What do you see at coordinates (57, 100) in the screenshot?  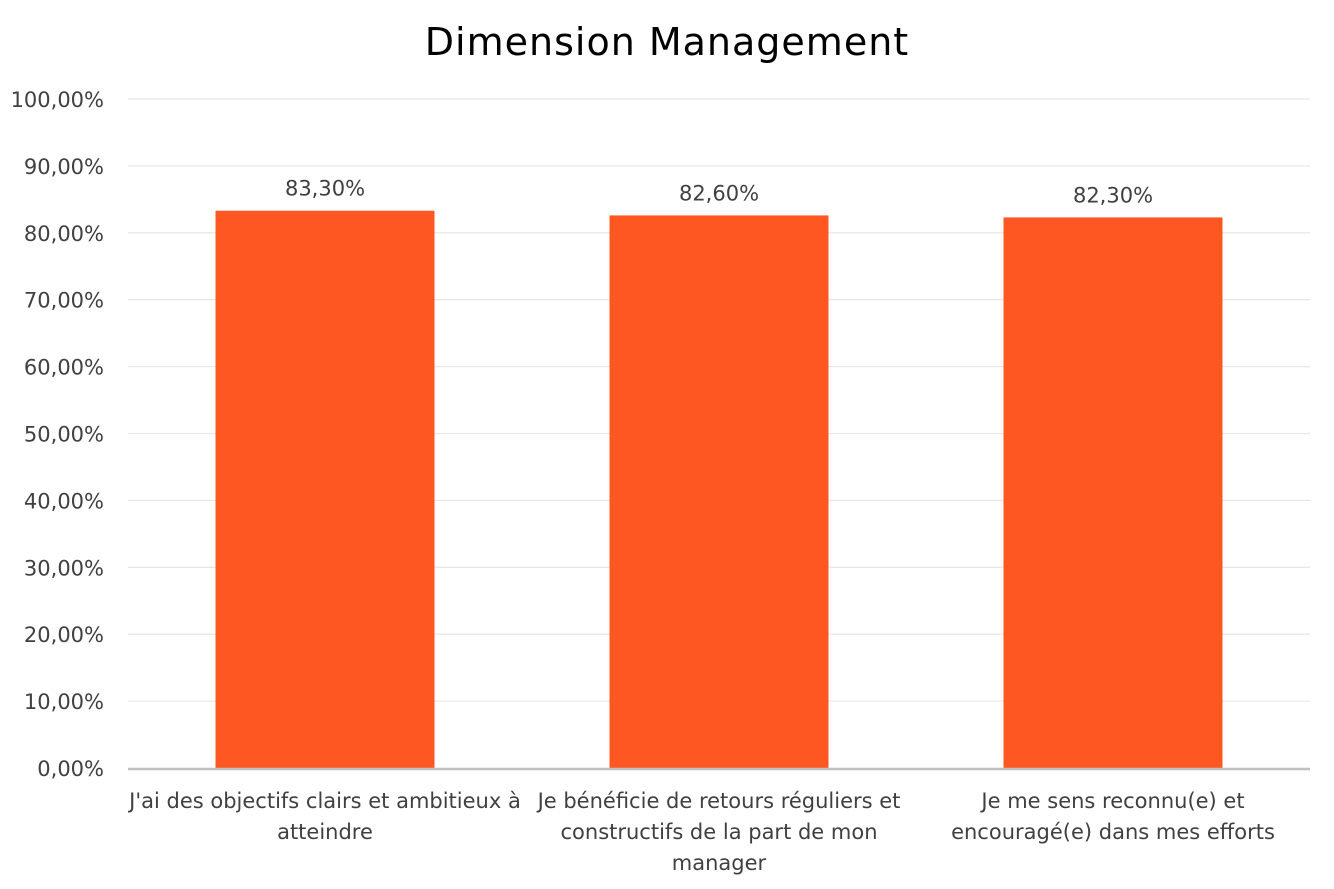 I see `y-tick-label: 100,00%` at bounding box center [57, 100].